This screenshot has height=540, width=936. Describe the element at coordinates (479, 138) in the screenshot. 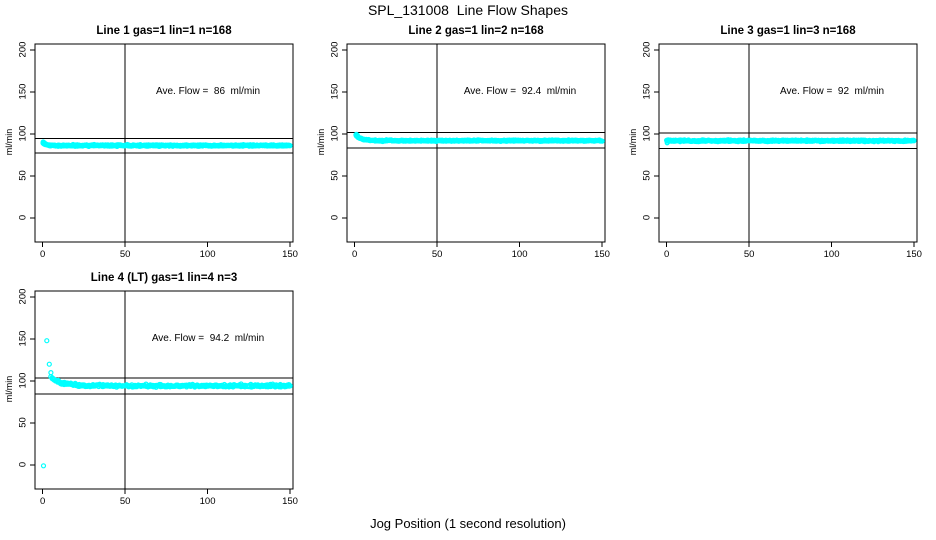

I see `subplot-2-scatter-points` at that location.